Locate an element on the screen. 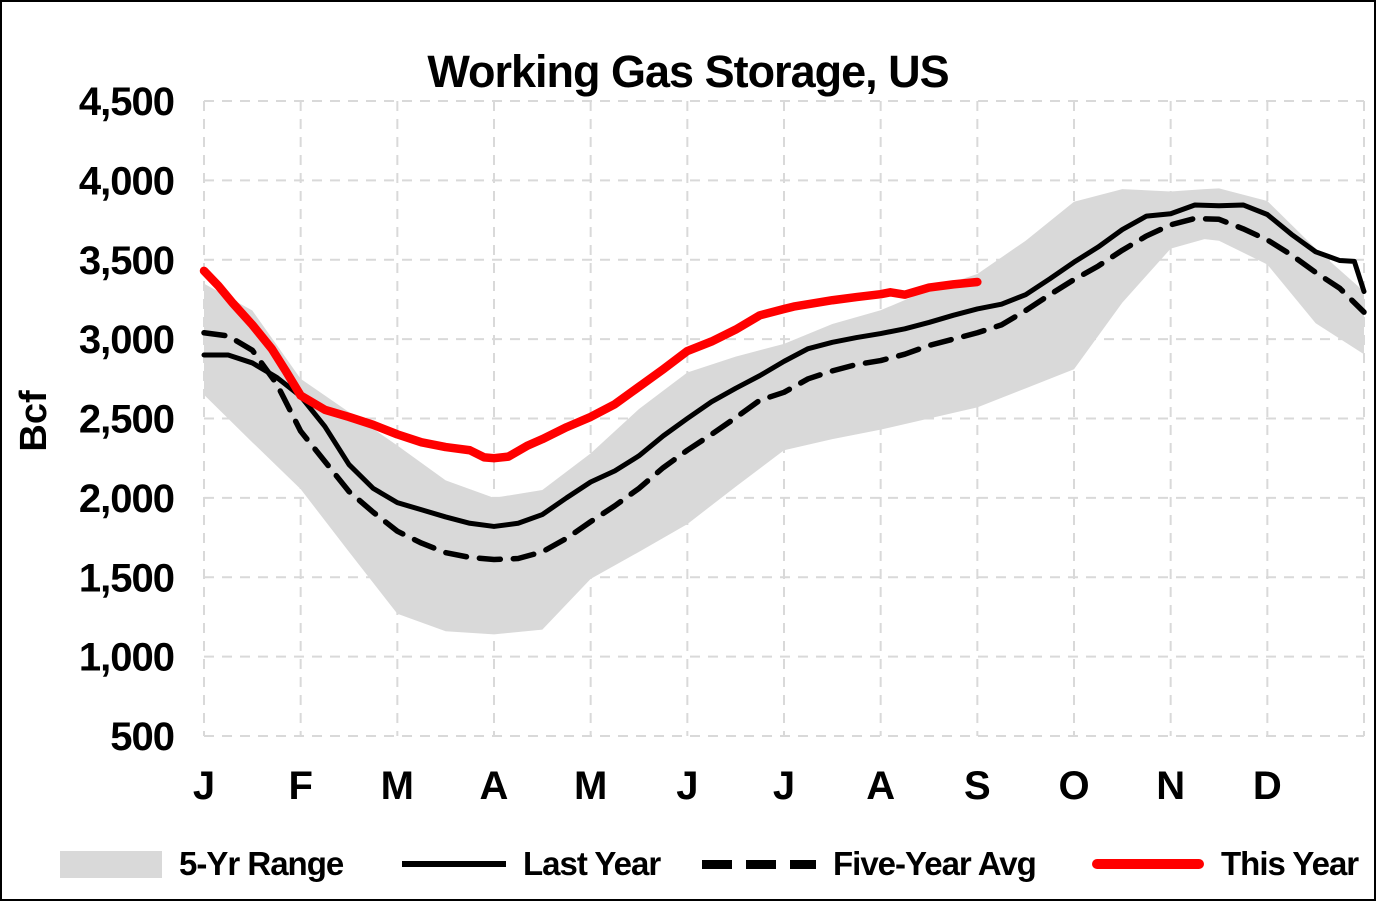 The height and width of the screenshot is (901, 1376). y-tick-label: 4,000 is located at coordinates (126, 181).